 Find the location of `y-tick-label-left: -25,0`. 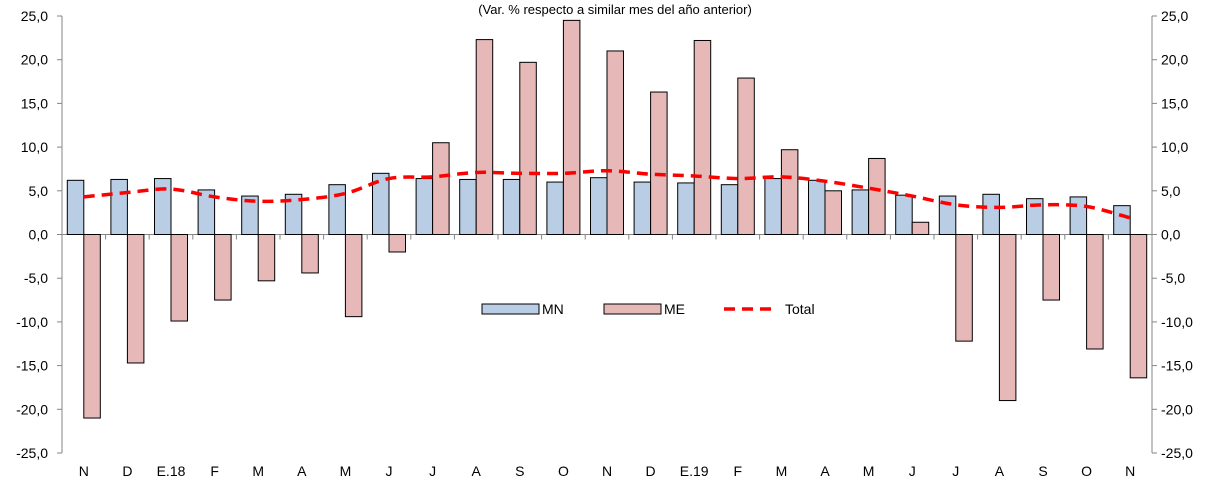

y-tick-label-left: -25,0 is located at coordinates (32, 453).